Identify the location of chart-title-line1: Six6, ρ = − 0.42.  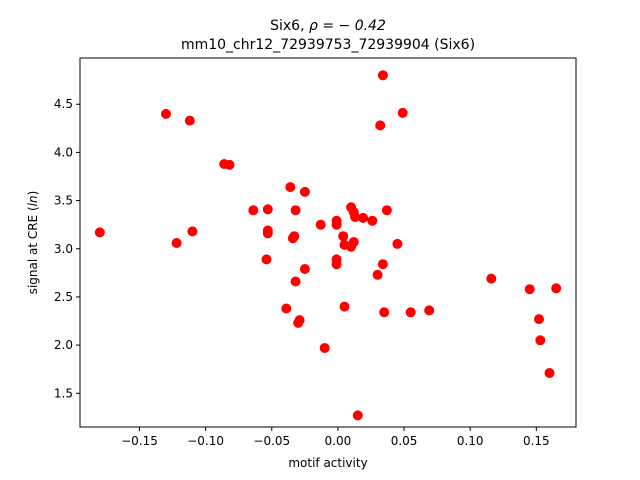
(328, 26).